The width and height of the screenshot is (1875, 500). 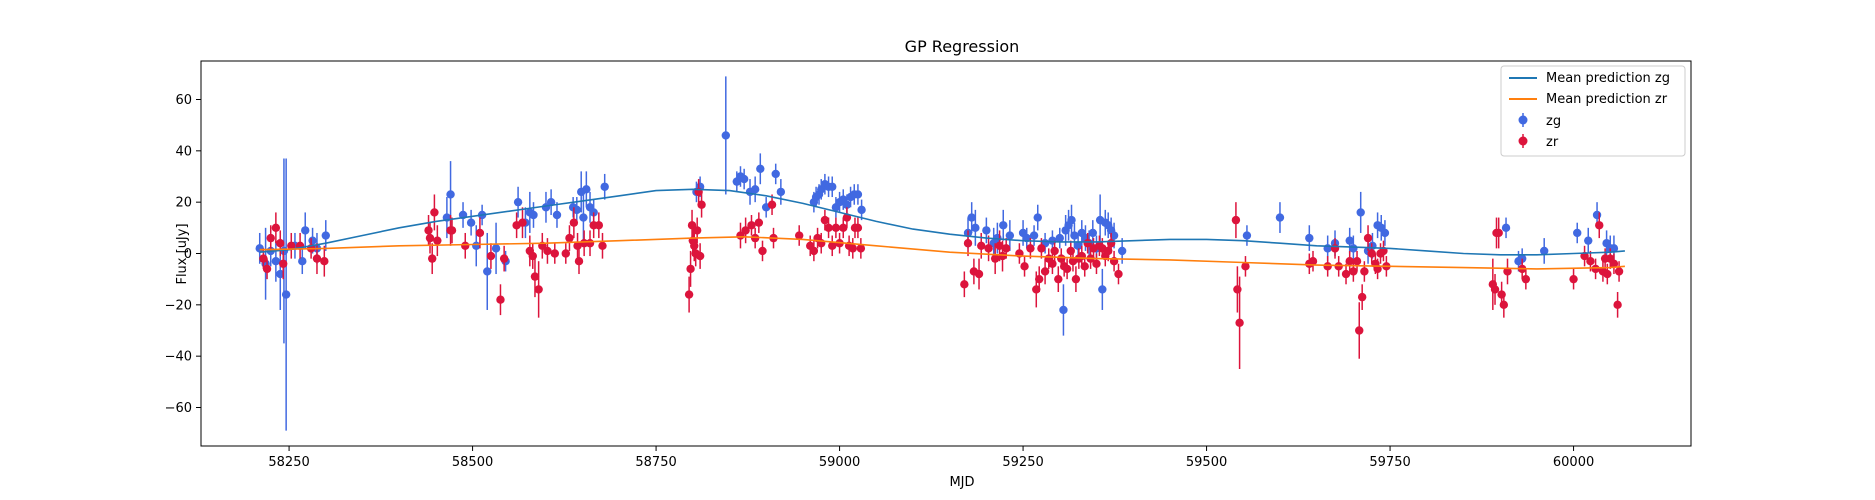 What do you see at coordinates (1608, 78) in the screenshot?
I see `legend-label-mean-zg: Mean prediction zg` at bounding box center [1608, 78].